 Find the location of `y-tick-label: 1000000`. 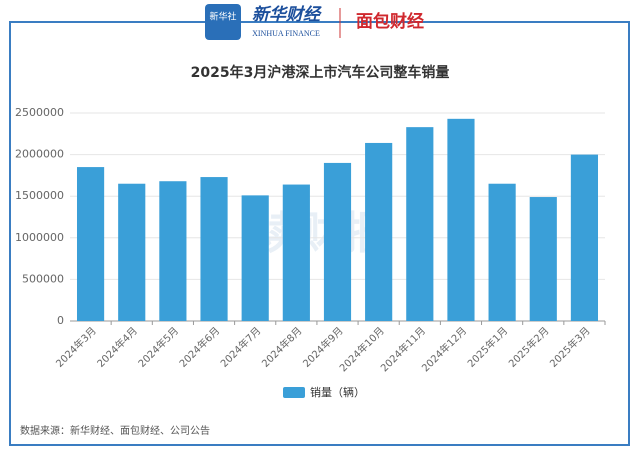

y-tick-label: 1000000 is located at coordinates (39, 237).